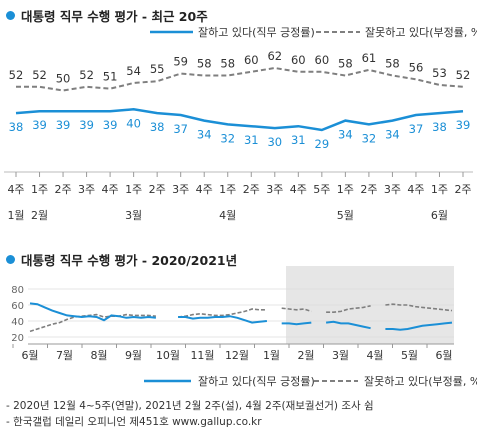 This screenshot has width=477, height=434. I want to click on panel1-title: 대통령 직무 수행 평가 - 최근 20주, so click(107, 15).